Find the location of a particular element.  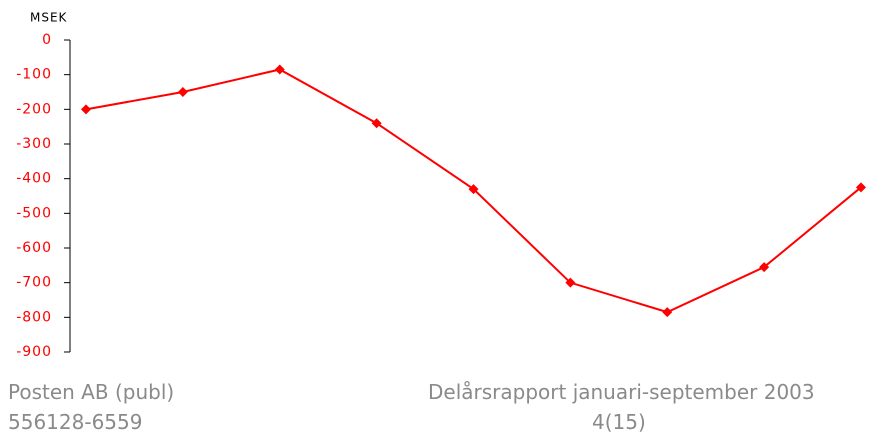

y-axis-label: MSEK is located at coordinates (49, 18).